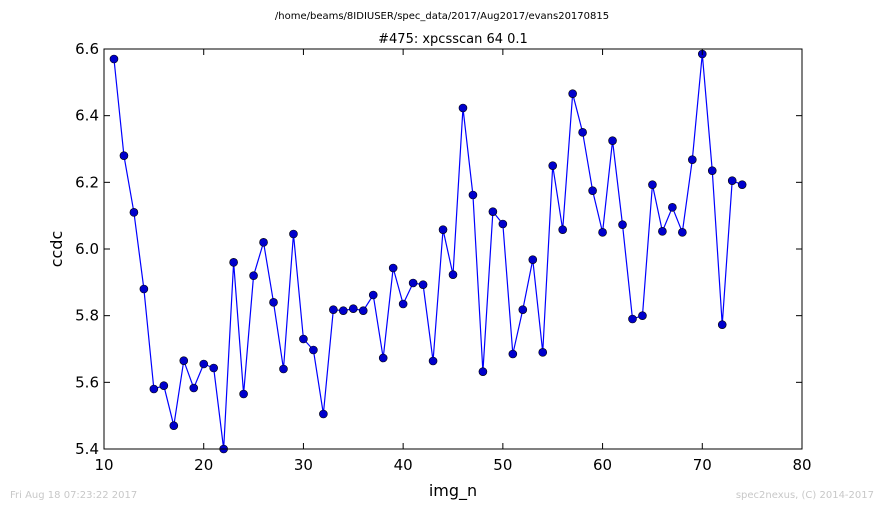 This screenshot has width=884, height=509. What do you see at coordinates (56, 249) in the screenshot?
I see `y-axis-label: ccdc` at bounding box center [56, 249].